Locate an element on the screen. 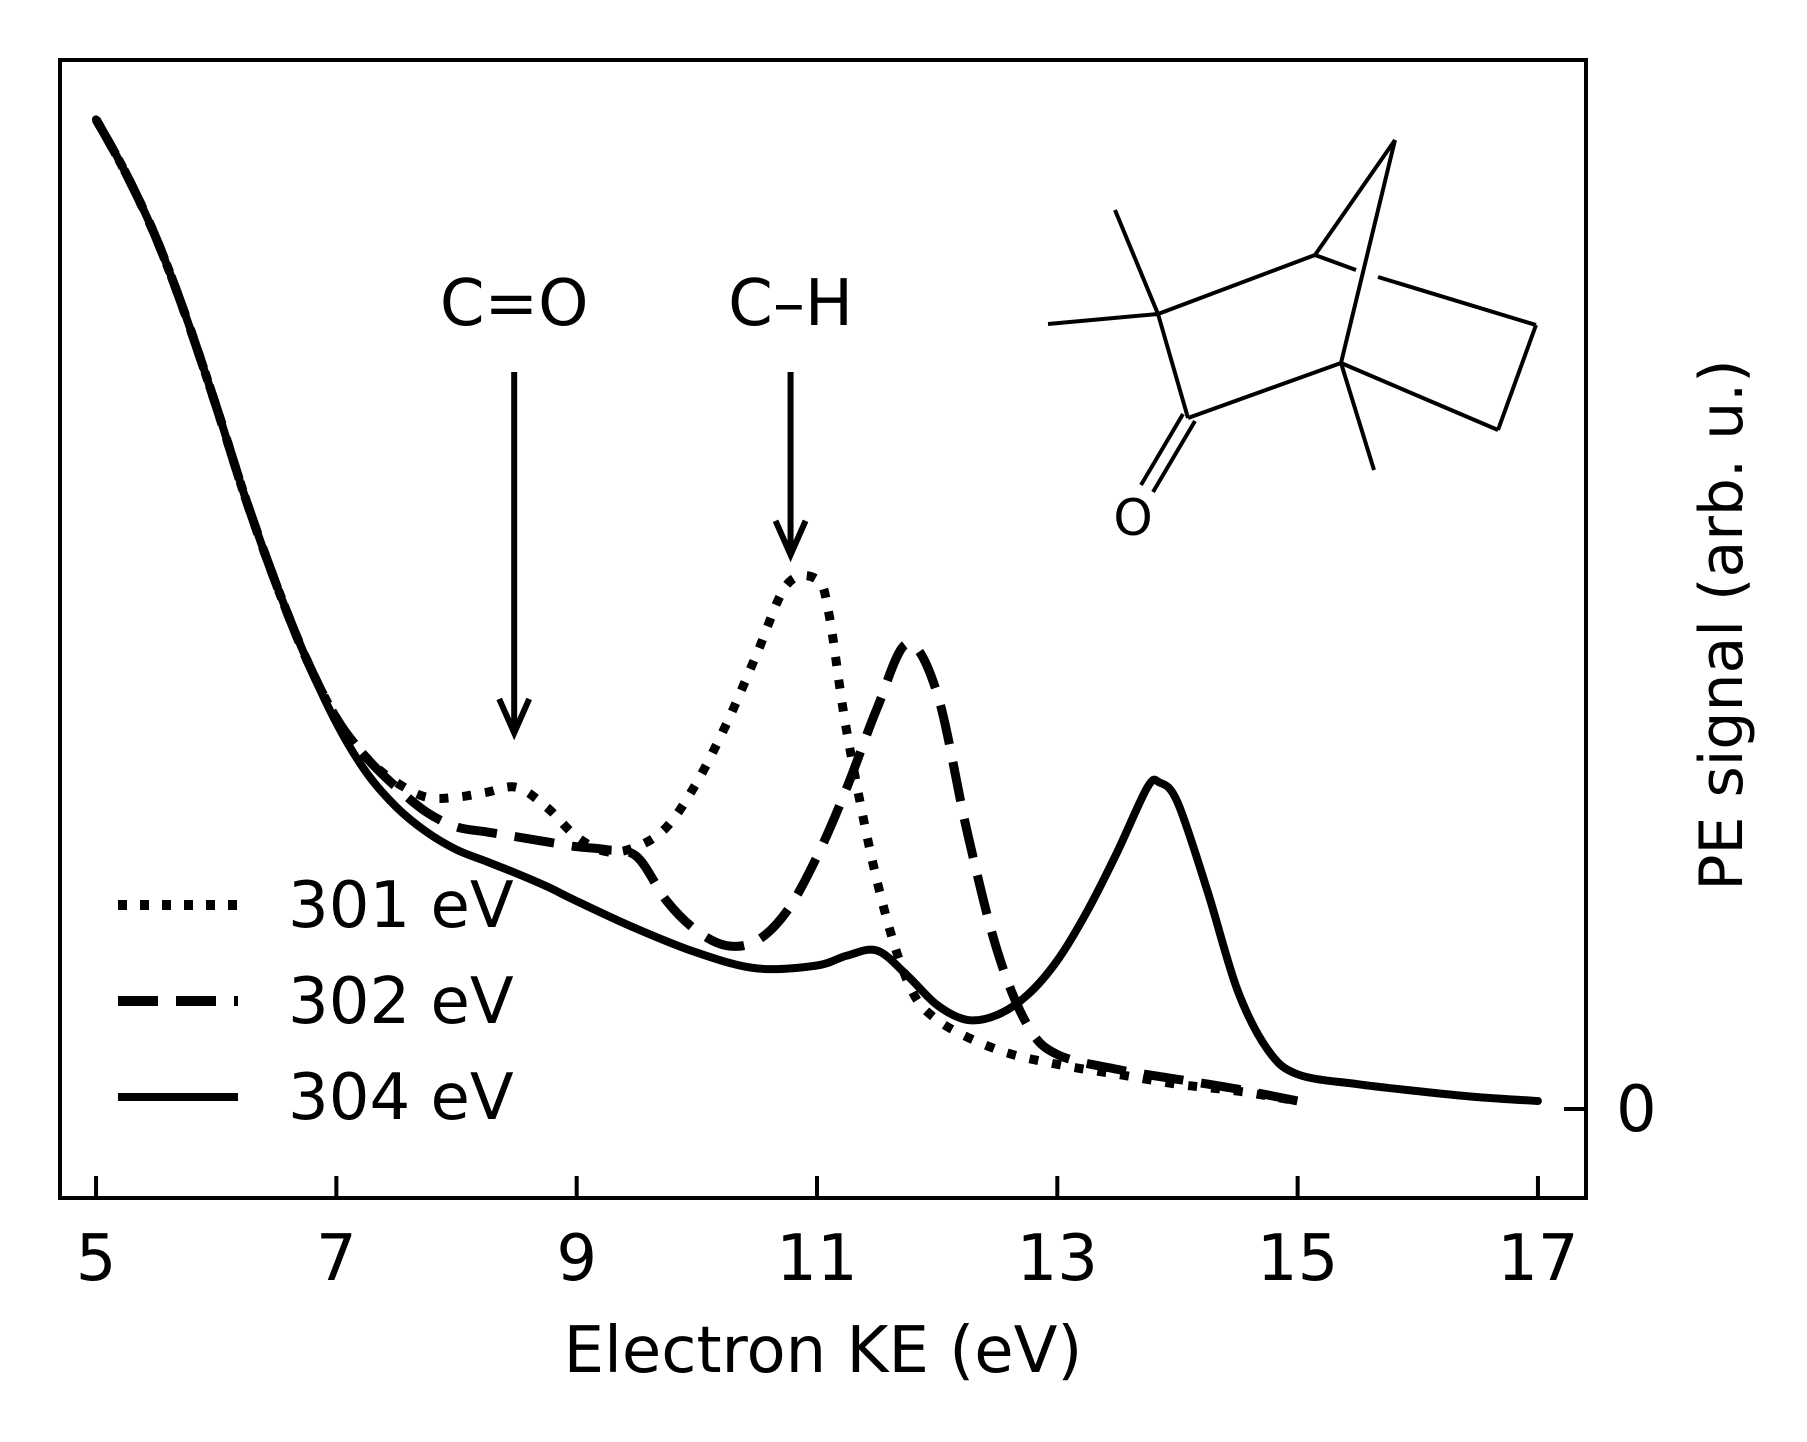  x-tick-label: 15 is located at coordinates (1297, 1259).